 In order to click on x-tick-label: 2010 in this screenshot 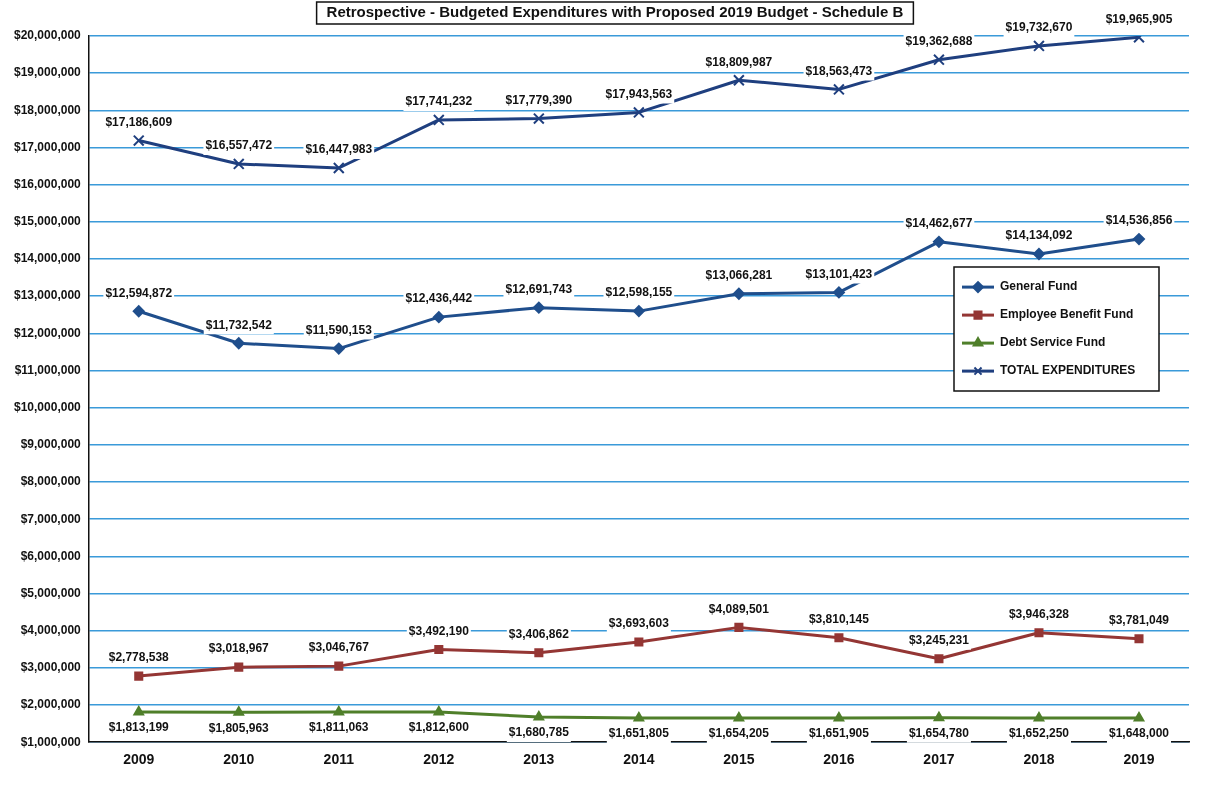, I will do `click(239, 759)`.